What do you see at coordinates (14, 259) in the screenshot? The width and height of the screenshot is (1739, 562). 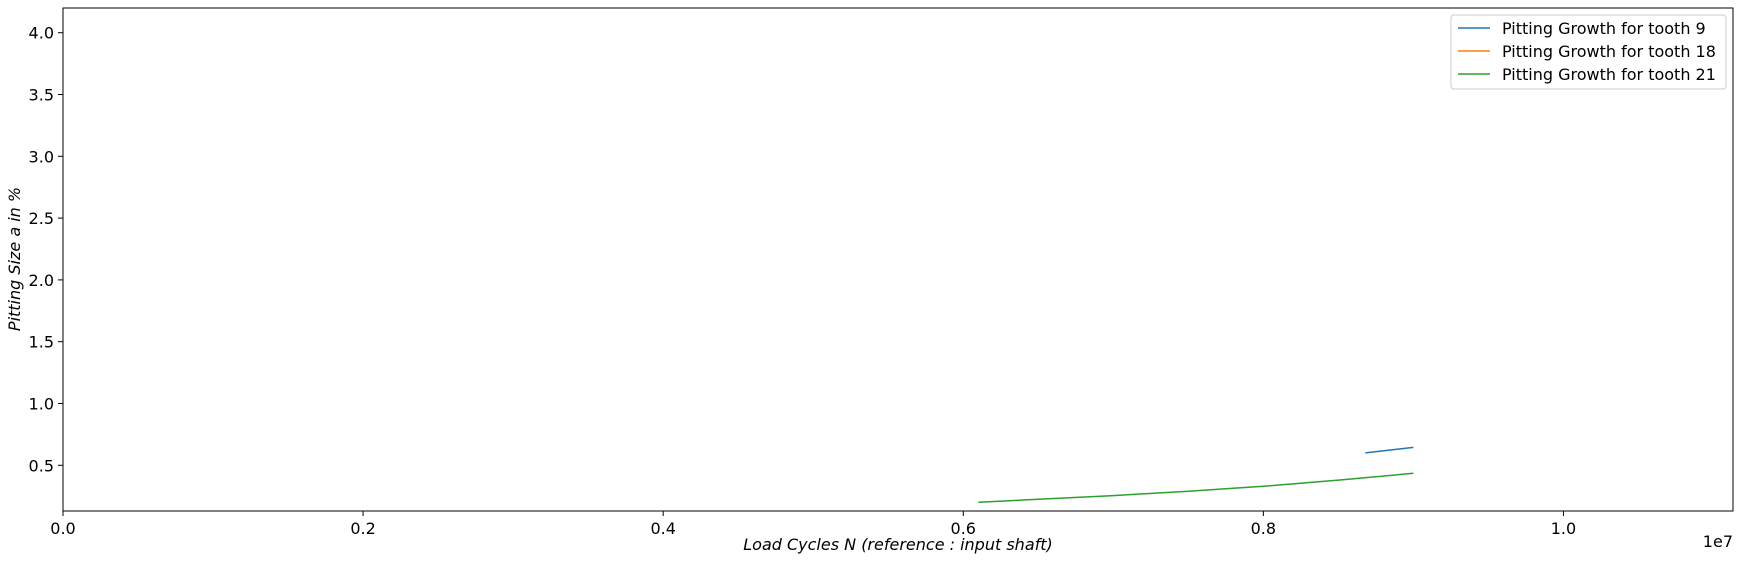 I see `y-axis-label: Pitting Size a in %` at bounding box center [14, 259].